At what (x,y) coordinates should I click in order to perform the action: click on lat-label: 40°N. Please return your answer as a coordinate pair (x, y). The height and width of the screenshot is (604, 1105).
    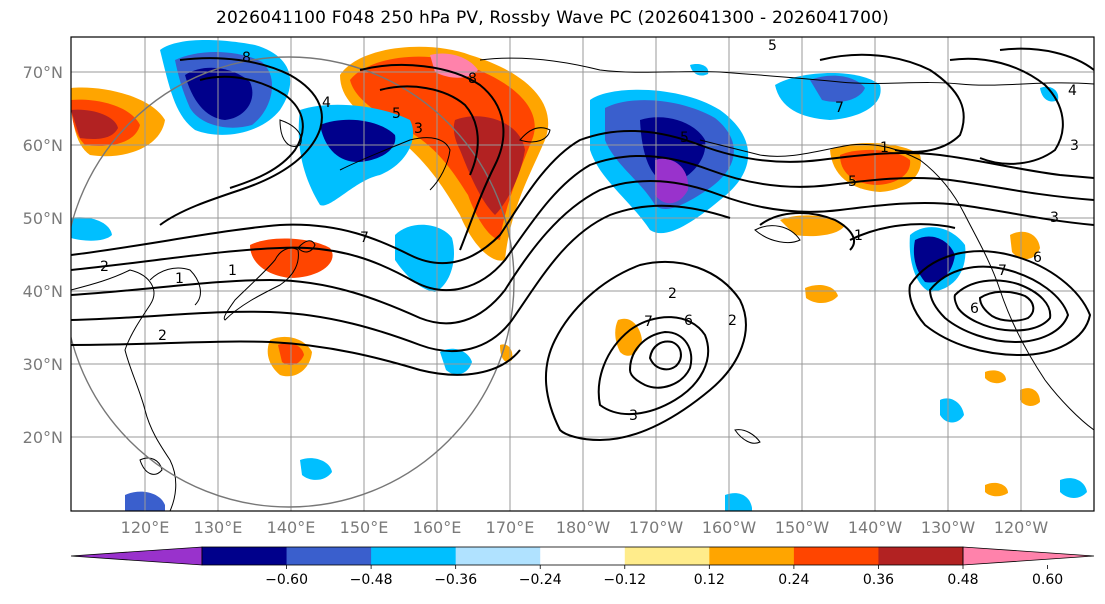
    Looking at the image, I should click on (43, 291).